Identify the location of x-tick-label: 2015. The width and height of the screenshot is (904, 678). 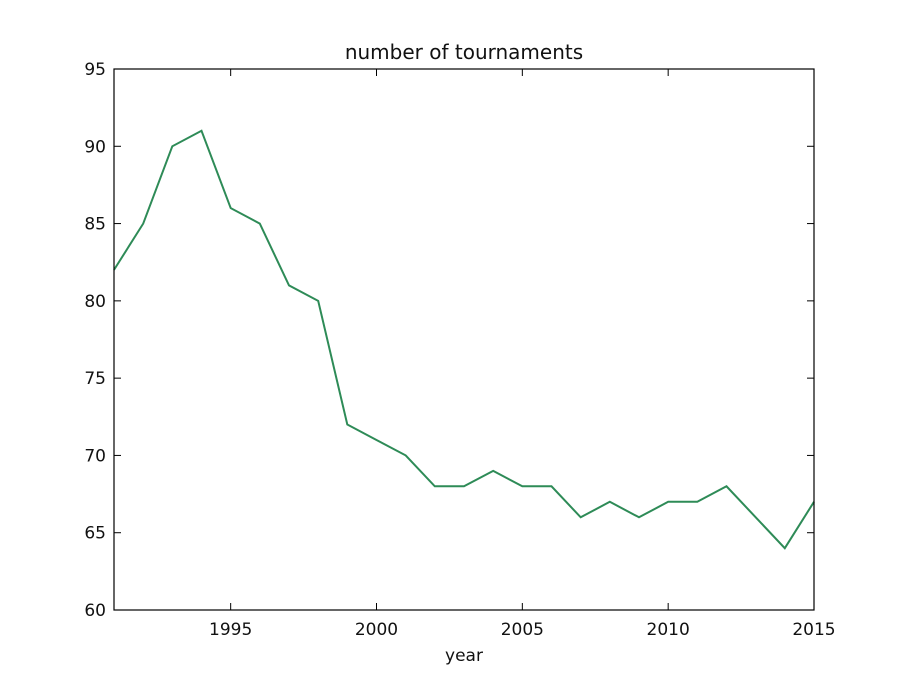
(813, 630).